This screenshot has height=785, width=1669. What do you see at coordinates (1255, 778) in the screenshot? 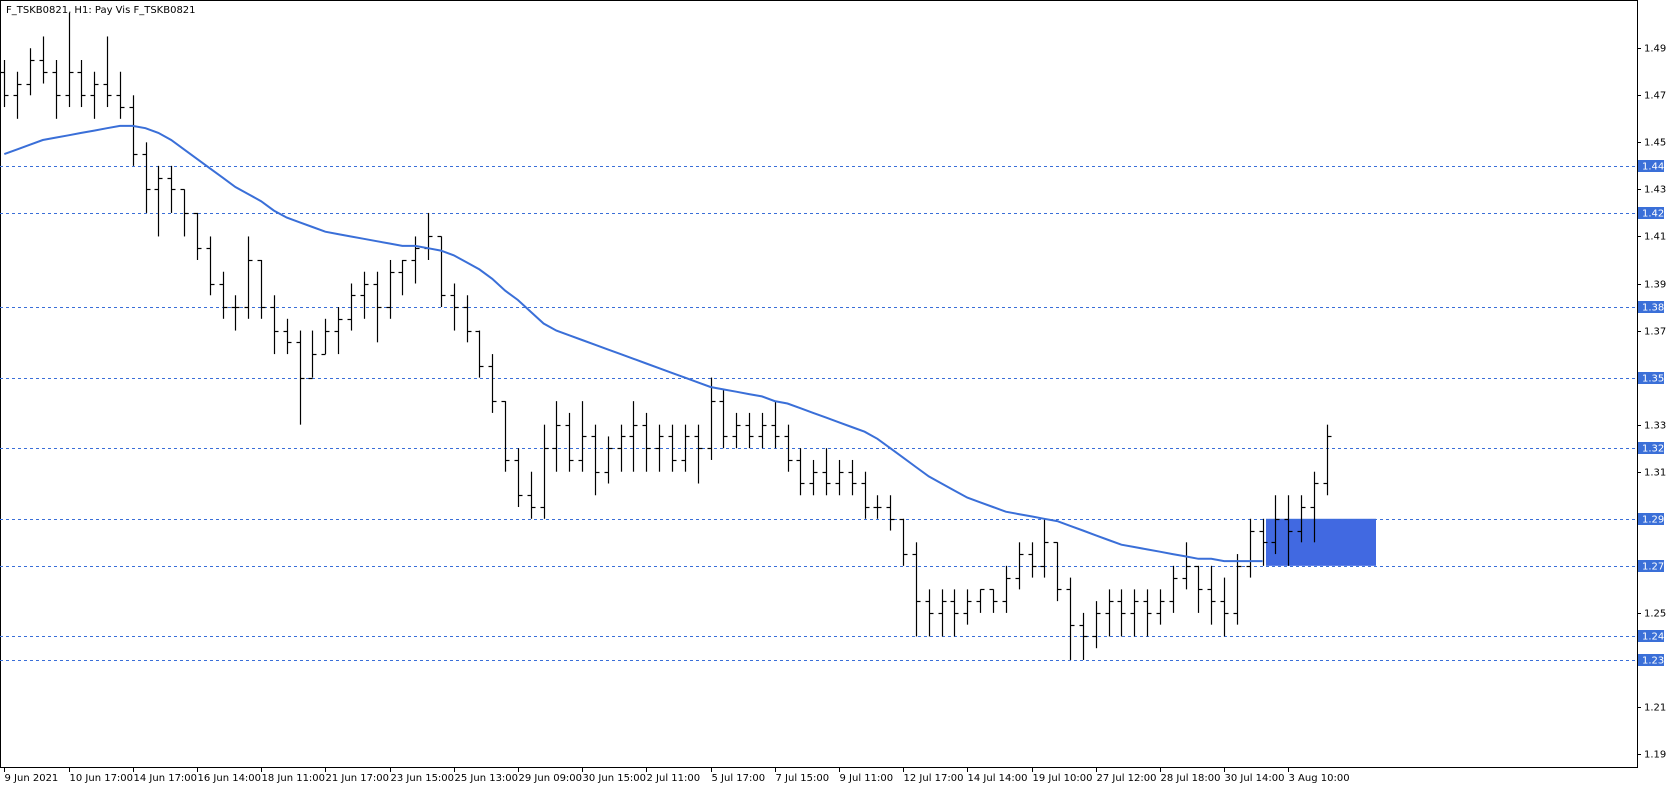
I see `x-tick-label: 30 Jul 14:00` at bounding box center [1255, 778].